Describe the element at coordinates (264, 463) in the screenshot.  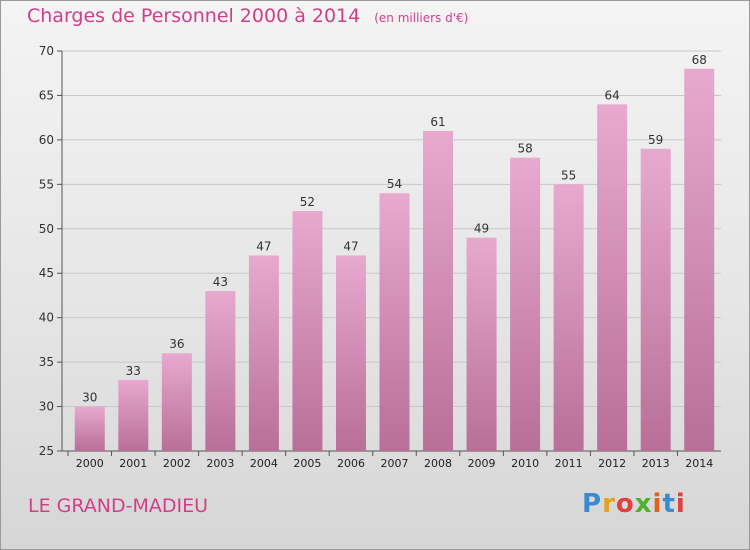
I see `x-tick-label: 2004` at that location.